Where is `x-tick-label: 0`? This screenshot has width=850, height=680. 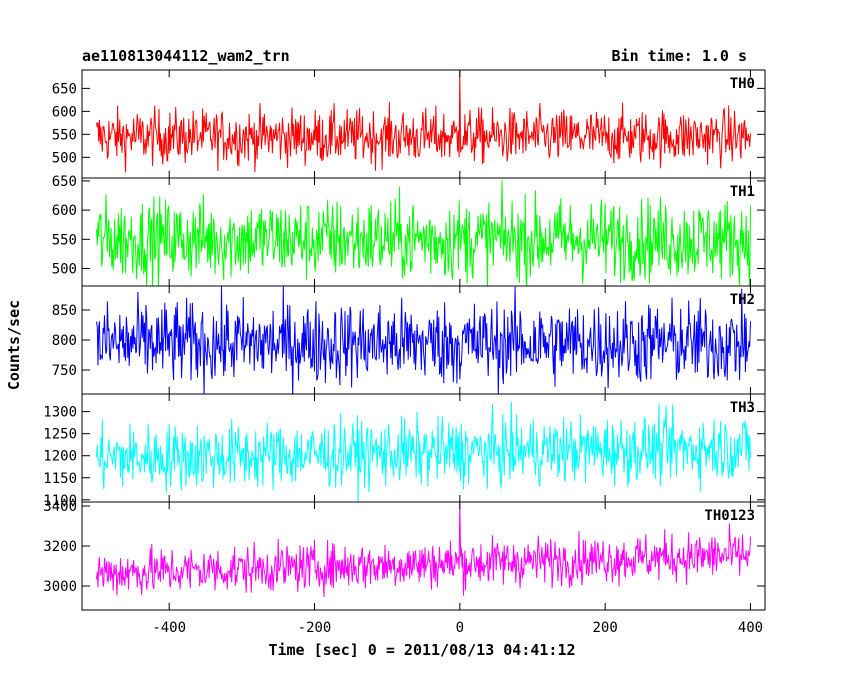 x-tick-label: 0 is located at coordinates (460, 628).